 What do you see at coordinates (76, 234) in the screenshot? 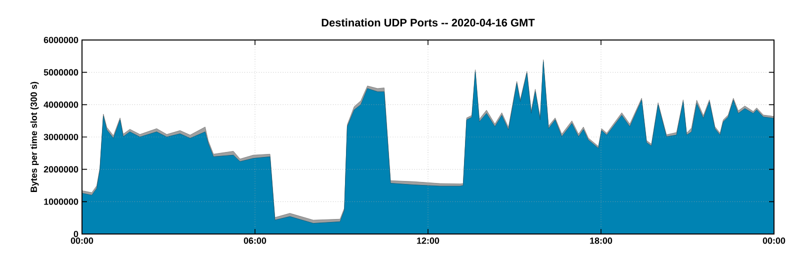
I see `y-tick-label: 0` at bounding box center [76, 234].